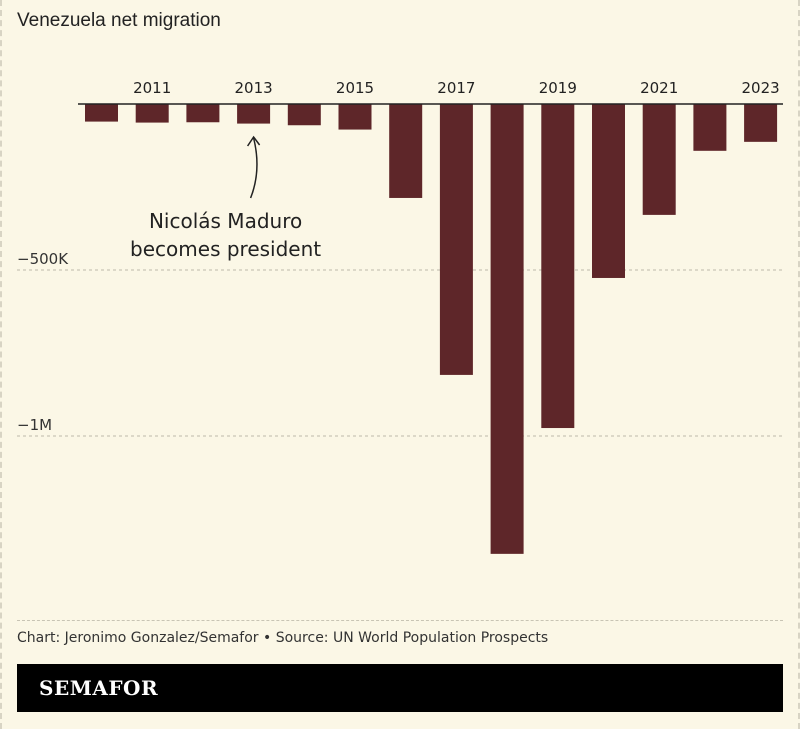  Describe the element at coordinates (43, 259) in the screenshot. I see `y-tick-label: −500K` at that location.